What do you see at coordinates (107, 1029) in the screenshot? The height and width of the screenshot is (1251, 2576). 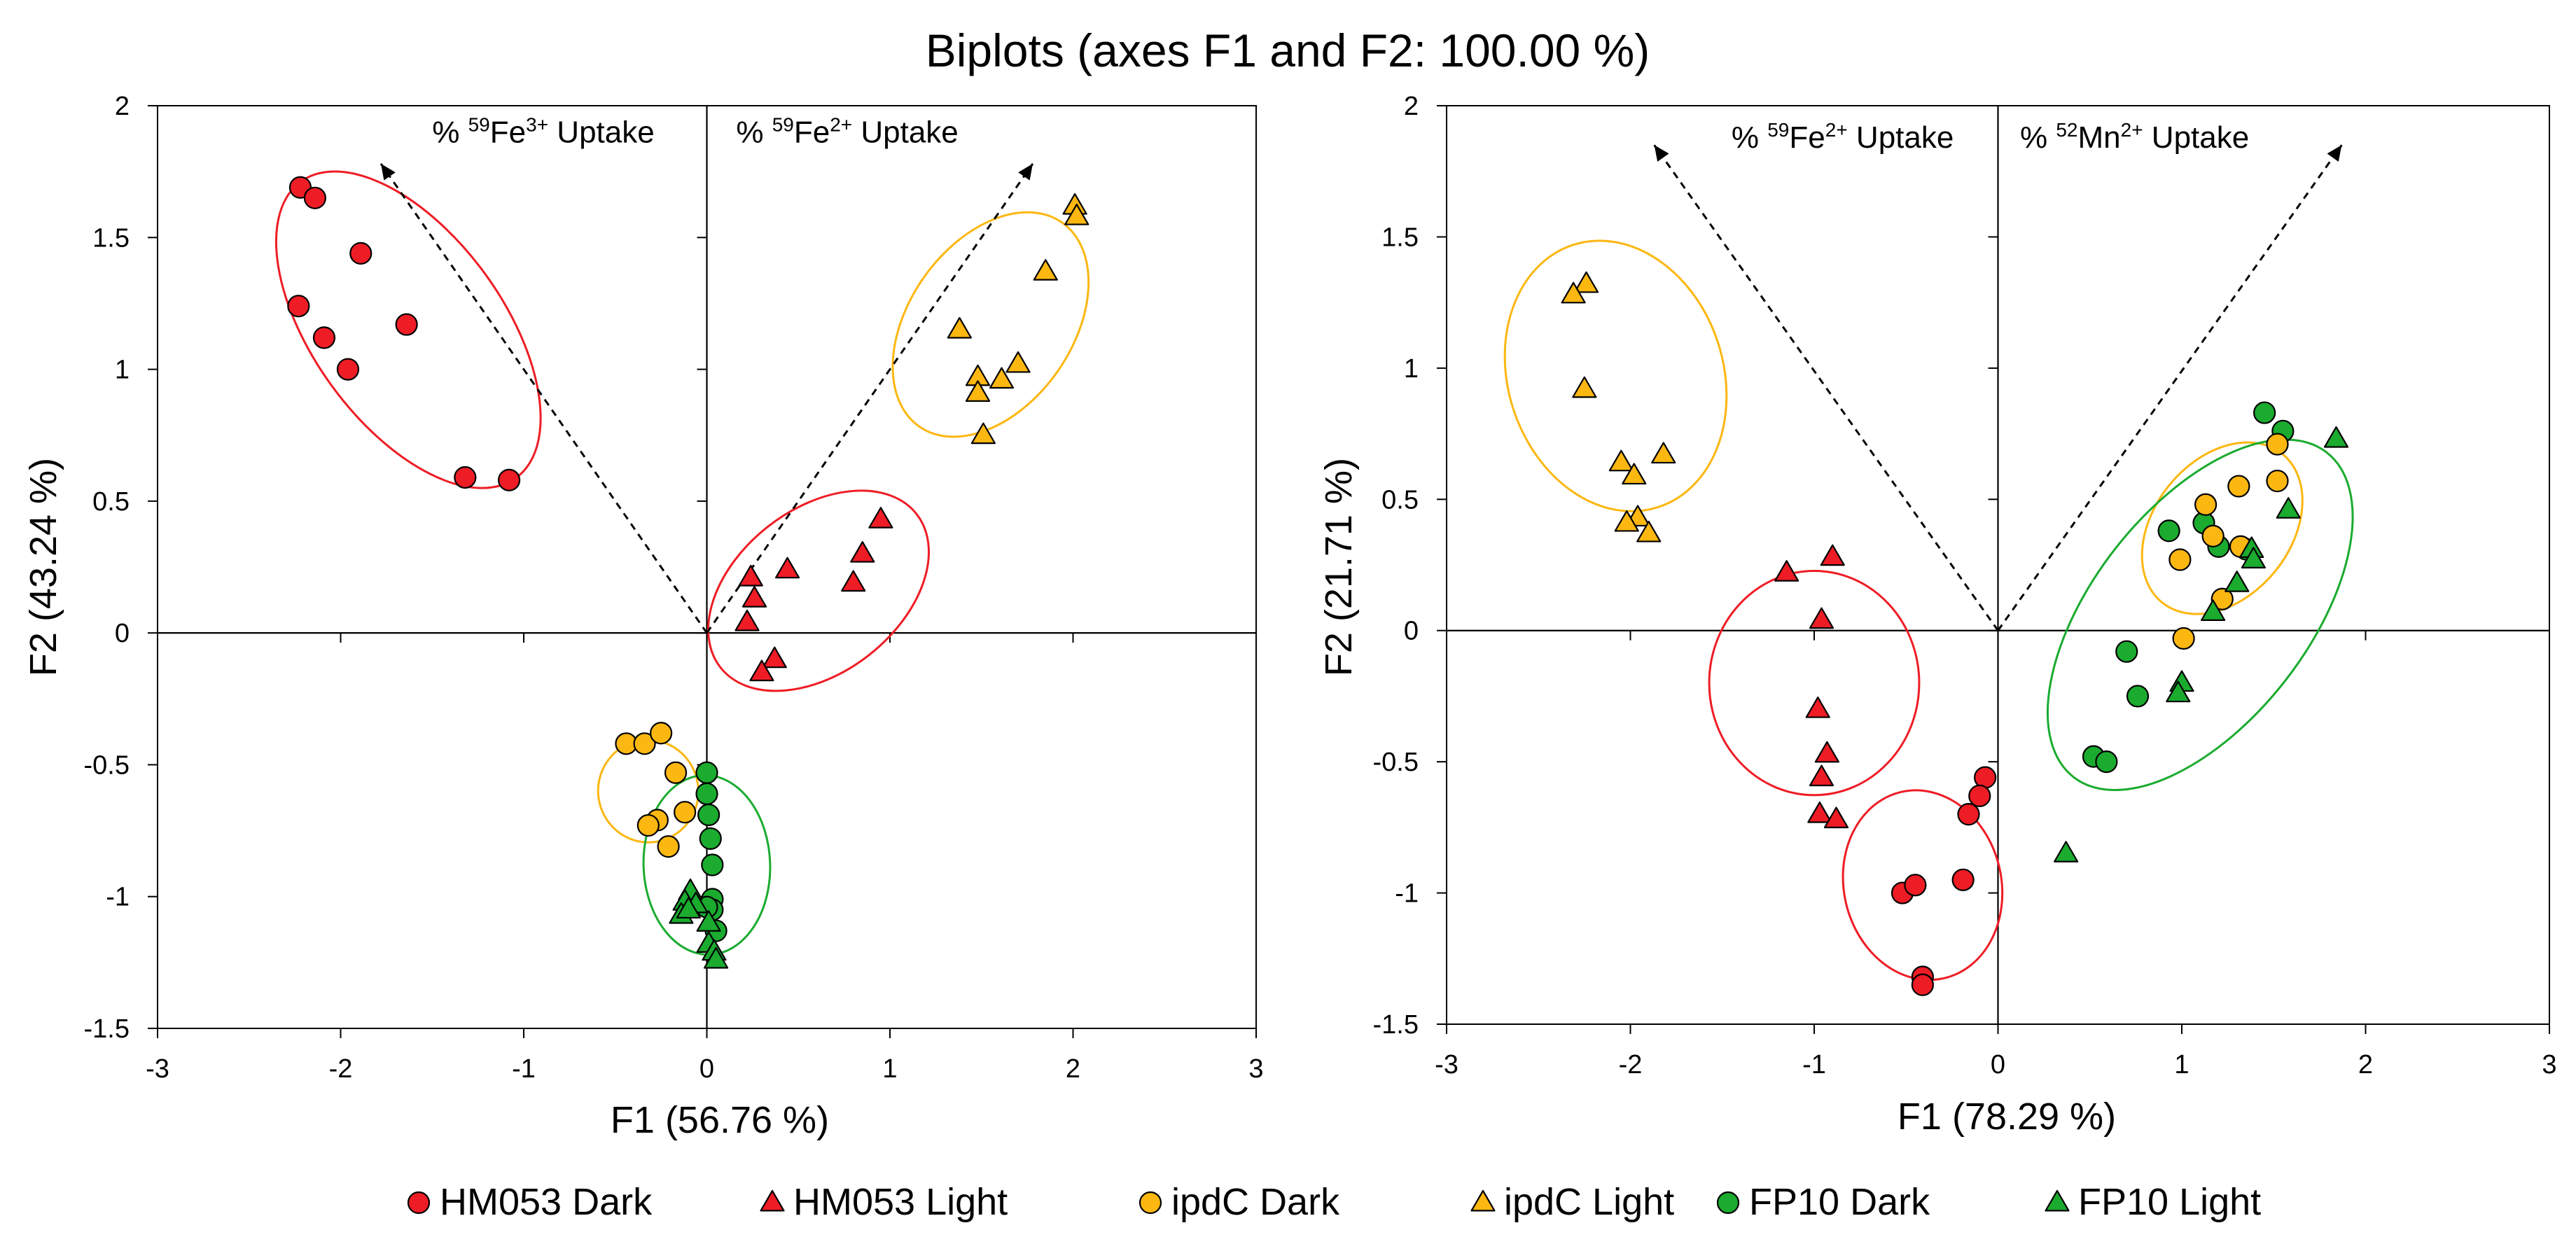 I see `y-tick-label: -1.5` at bounding box center [107, 1029].